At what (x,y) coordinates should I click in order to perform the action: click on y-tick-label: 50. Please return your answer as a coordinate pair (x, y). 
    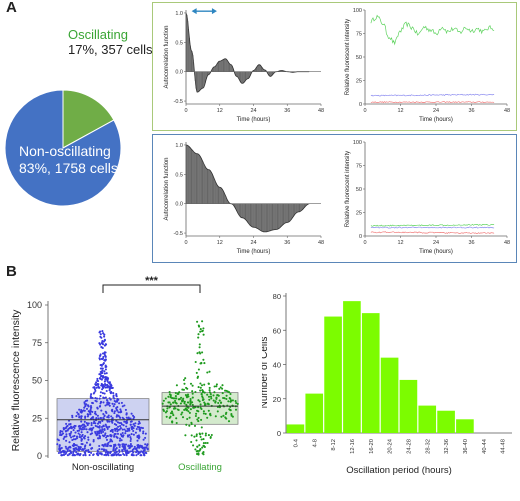
    Looking at the image, I should click on (37, 381).